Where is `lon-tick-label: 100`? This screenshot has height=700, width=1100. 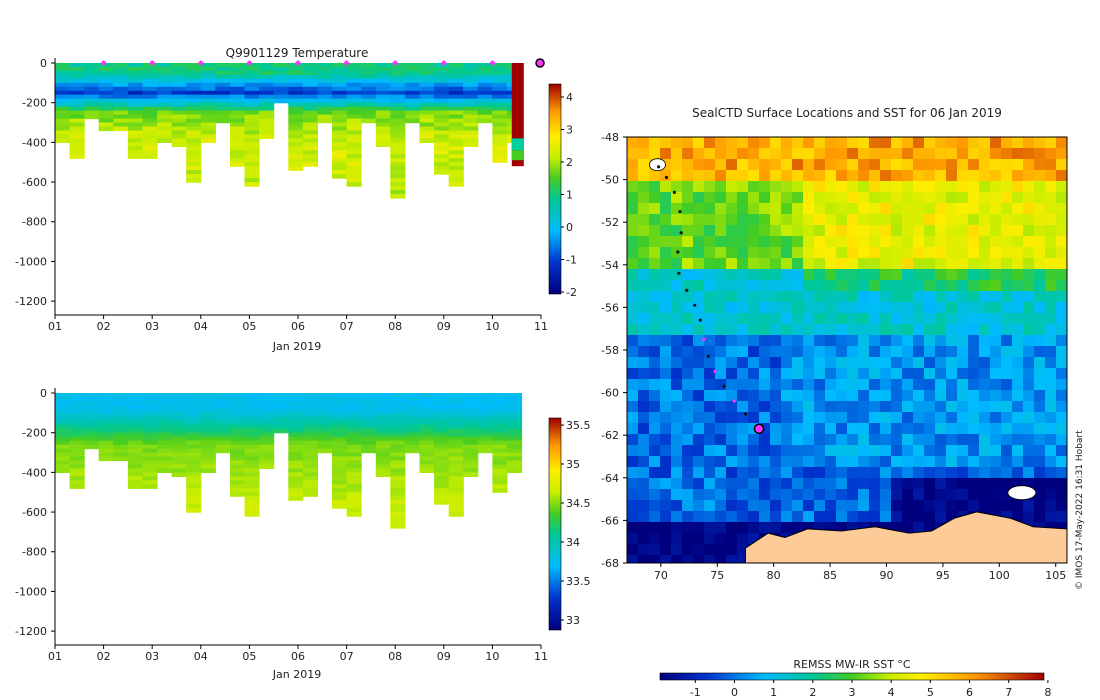
lon-tick-label: 100 is located at coordinates (999, 575).